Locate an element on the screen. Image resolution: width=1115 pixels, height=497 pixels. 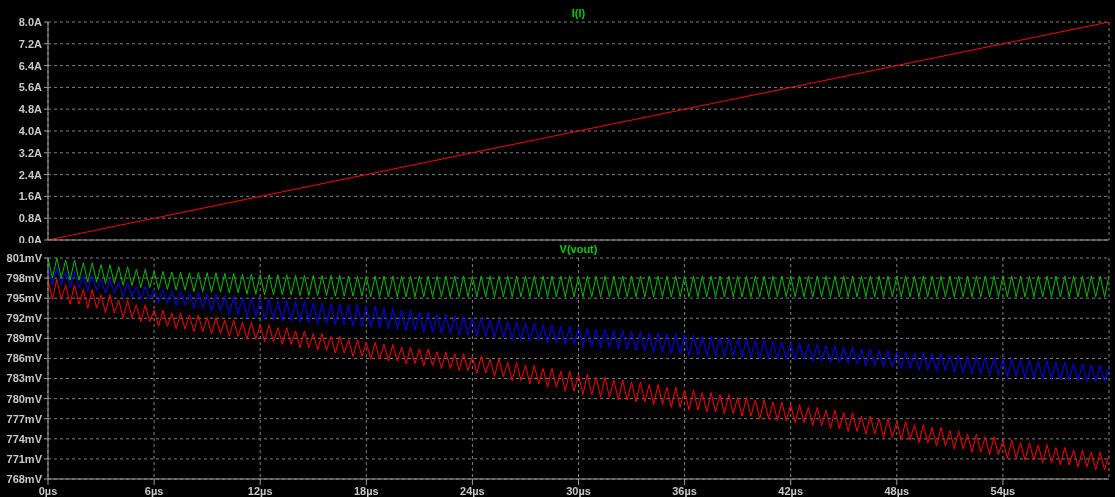
y-tick-label: 792mV is located at coordinates (24, 318).